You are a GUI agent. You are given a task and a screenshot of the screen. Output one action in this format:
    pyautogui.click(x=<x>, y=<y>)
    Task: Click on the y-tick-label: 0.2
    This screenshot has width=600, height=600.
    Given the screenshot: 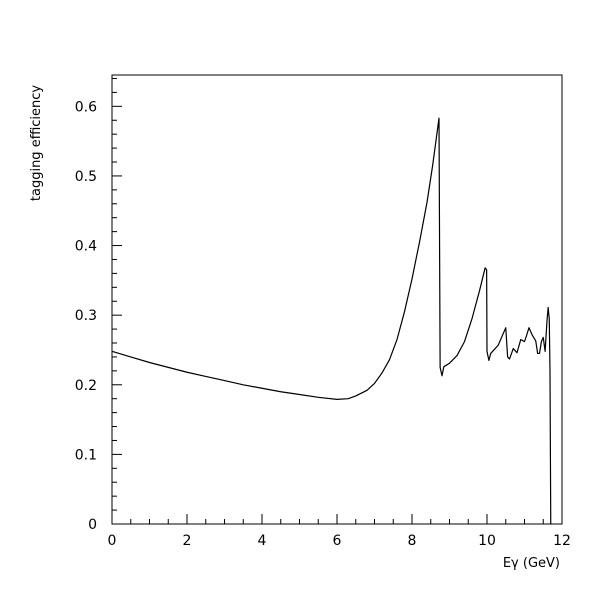 What is the action you would take?
    pyautogui.click(x=86, y=386)
    